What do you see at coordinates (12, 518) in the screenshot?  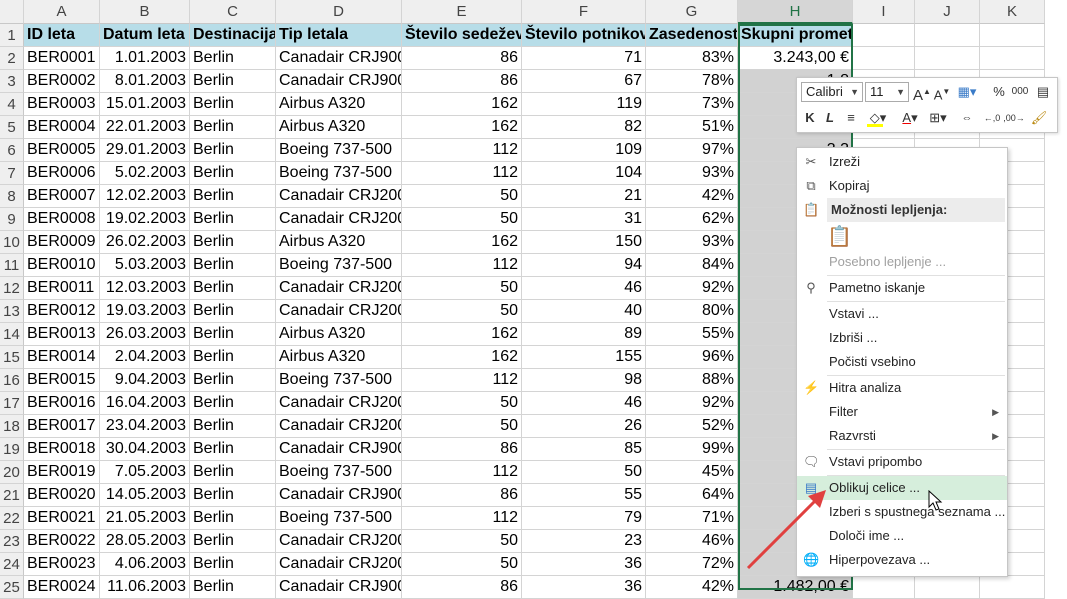 I see `row-header: 22` at bounding box center [12, 518].